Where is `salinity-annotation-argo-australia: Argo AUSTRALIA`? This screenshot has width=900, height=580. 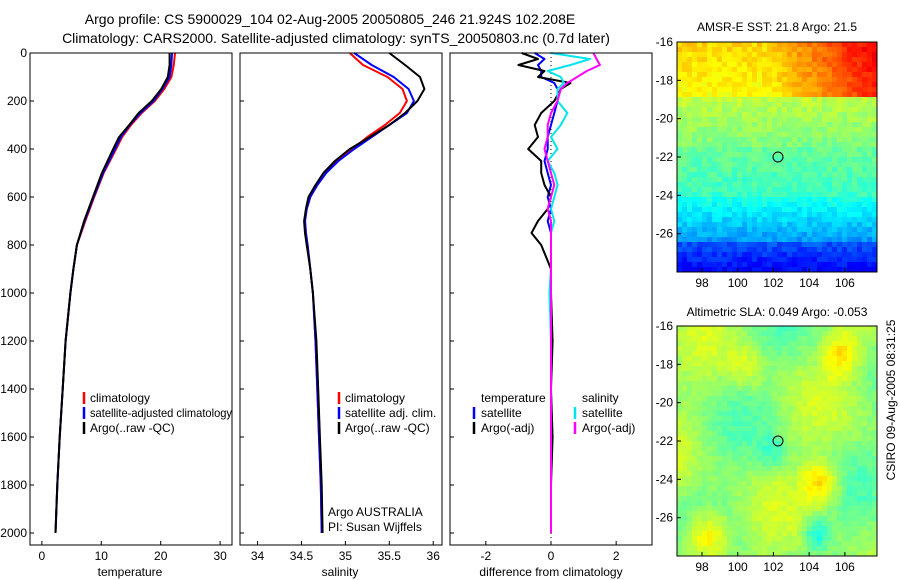 salinity-annotation-argo-australia: Argo AUSTRALIA is located at coordinates (375, 512).